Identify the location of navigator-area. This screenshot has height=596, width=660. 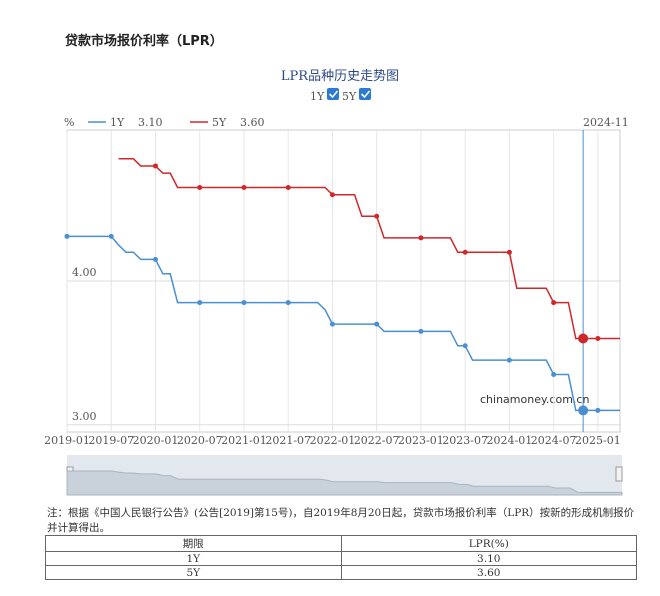
(344, 483).